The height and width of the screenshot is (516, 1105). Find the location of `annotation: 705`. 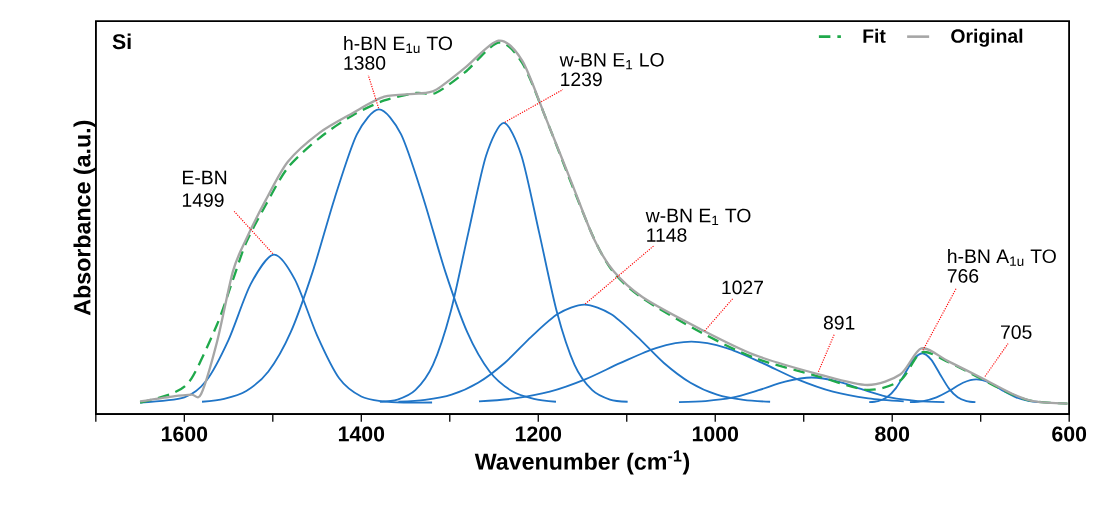

annotation: 705 is located at coordinates (1016, 332).